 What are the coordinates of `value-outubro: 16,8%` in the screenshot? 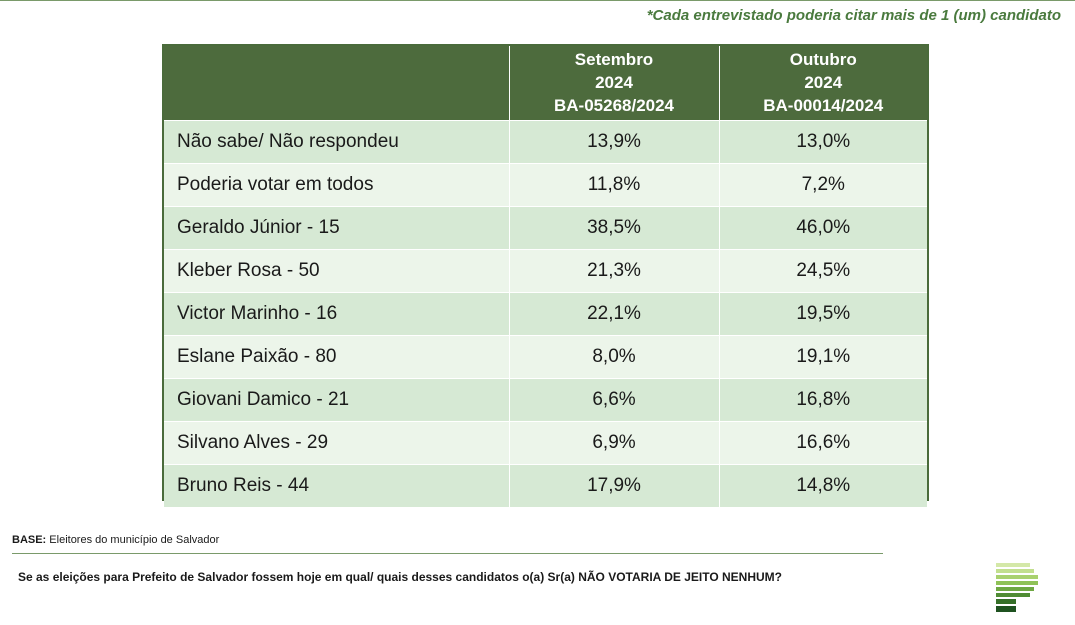 It's located at (822, 400).